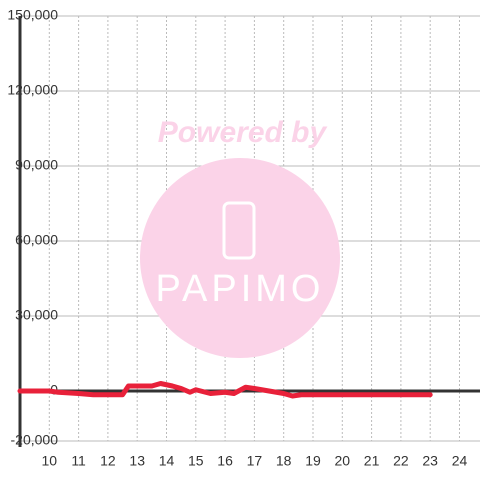 This screenshot has height=480, width=480. Describe the element at coordinates (32, 90) in the screenshot. I see `y-tick-label: 120,000` at that location.